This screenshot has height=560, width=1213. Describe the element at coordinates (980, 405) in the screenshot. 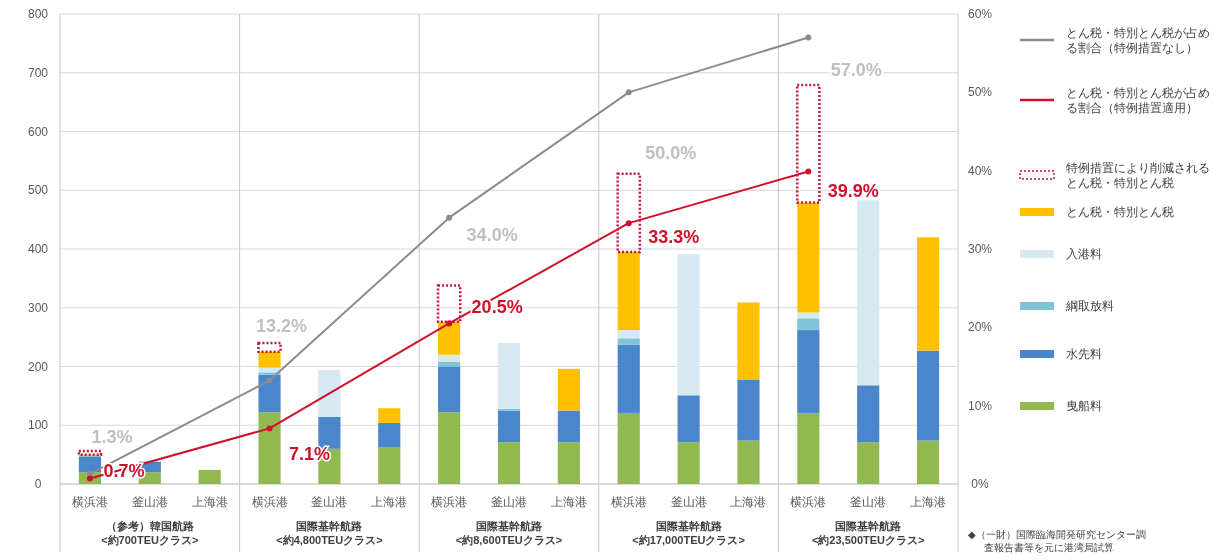

I see `y2-tick-label: 10%` at that location.